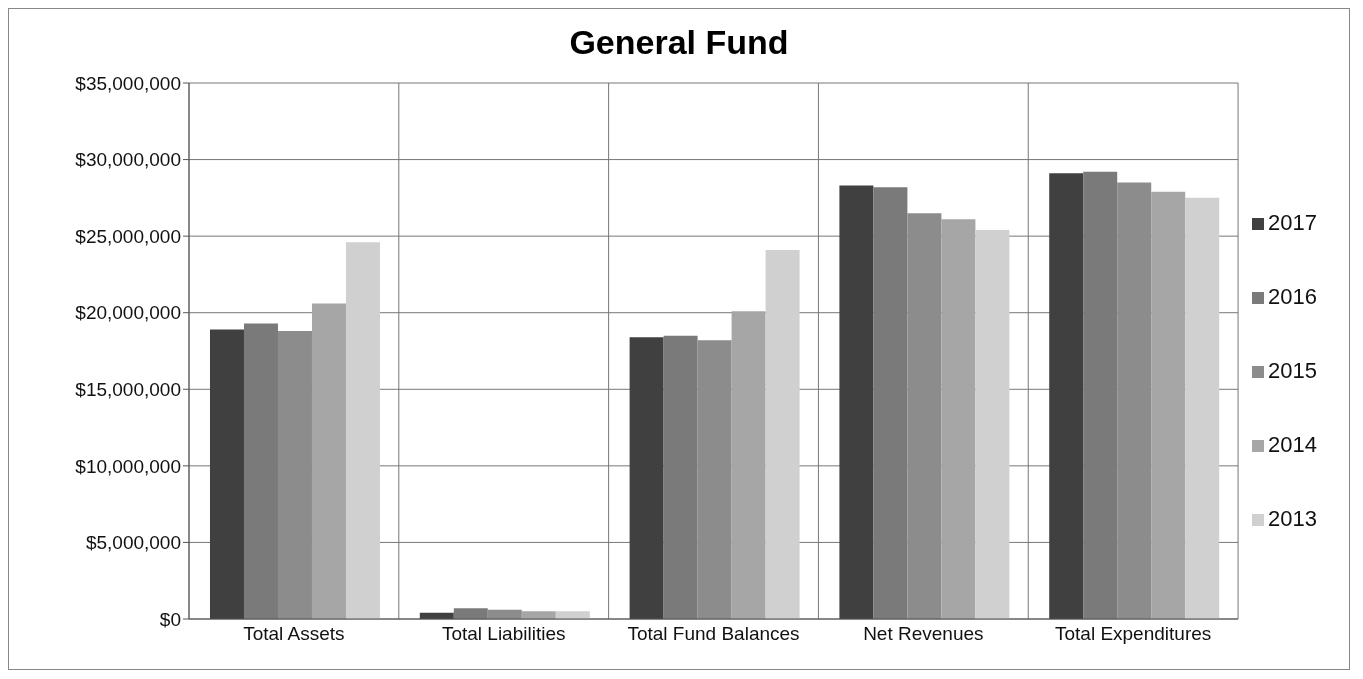  I want to click on x-tick-label: Total Liabilities, so click(503, 634).